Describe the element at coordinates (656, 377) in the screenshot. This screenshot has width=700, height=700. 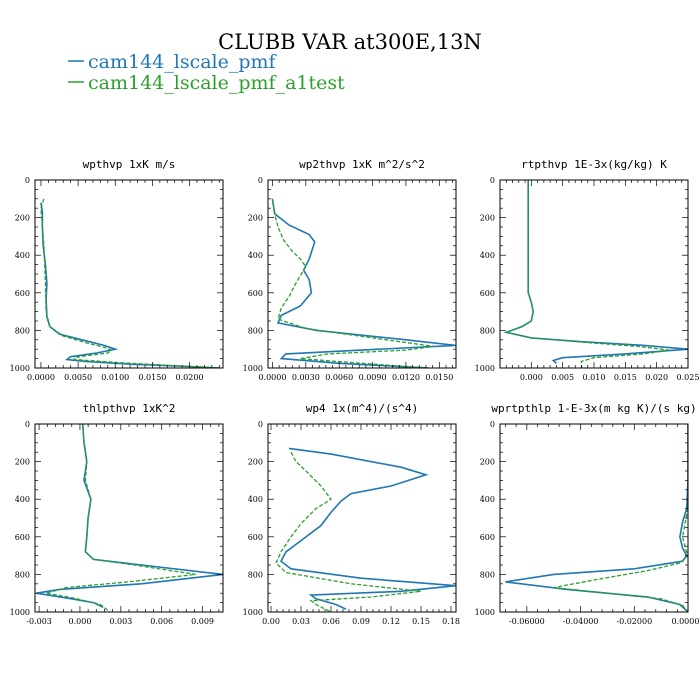
I see `x-tick-label: 0.020` at that location.